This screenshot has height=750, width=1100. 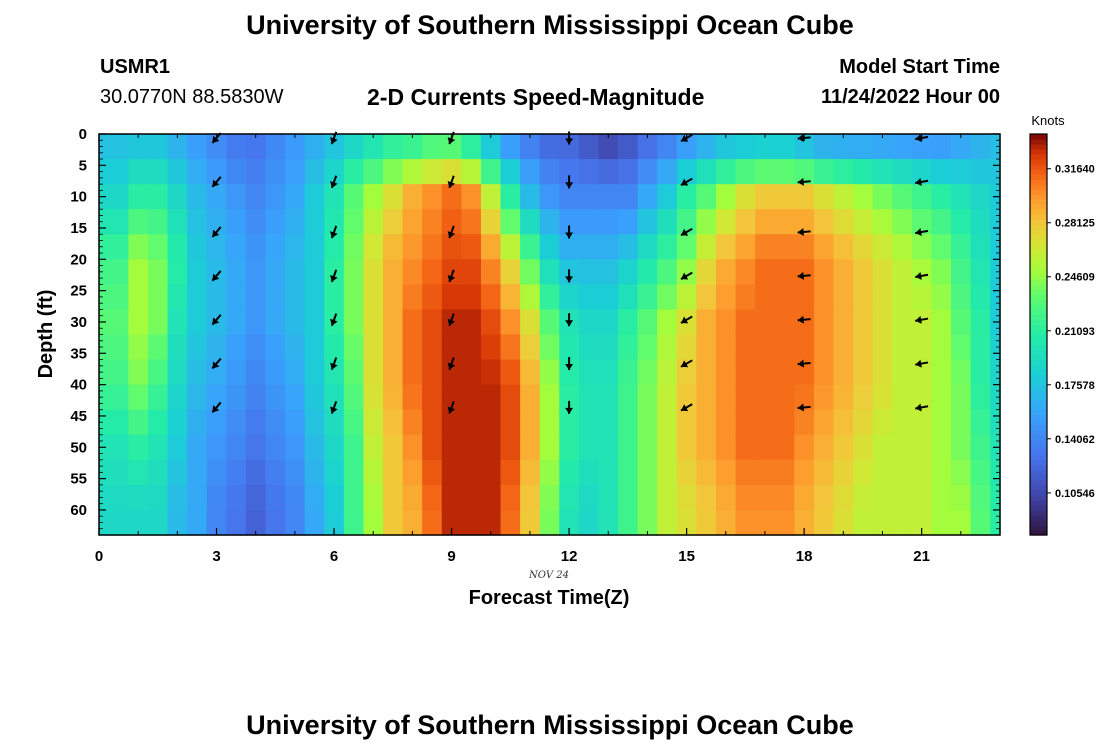 What do you see at coordinates (921, 556) in the screenshot?
I see `x-tick-label: 21` at bounding box center [921, 556].